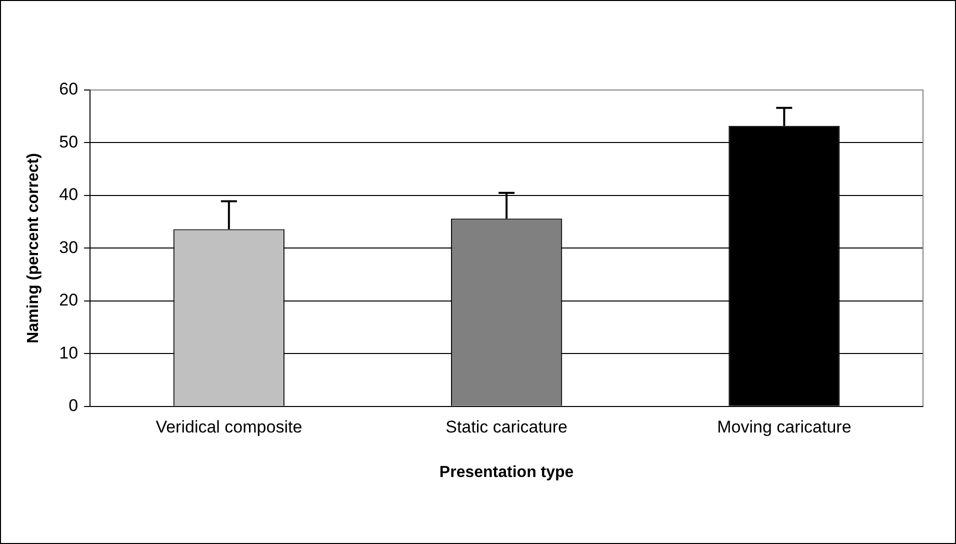 The image size is (956, 544). I want to click on y-tick-label: 50, so click(68, 142).